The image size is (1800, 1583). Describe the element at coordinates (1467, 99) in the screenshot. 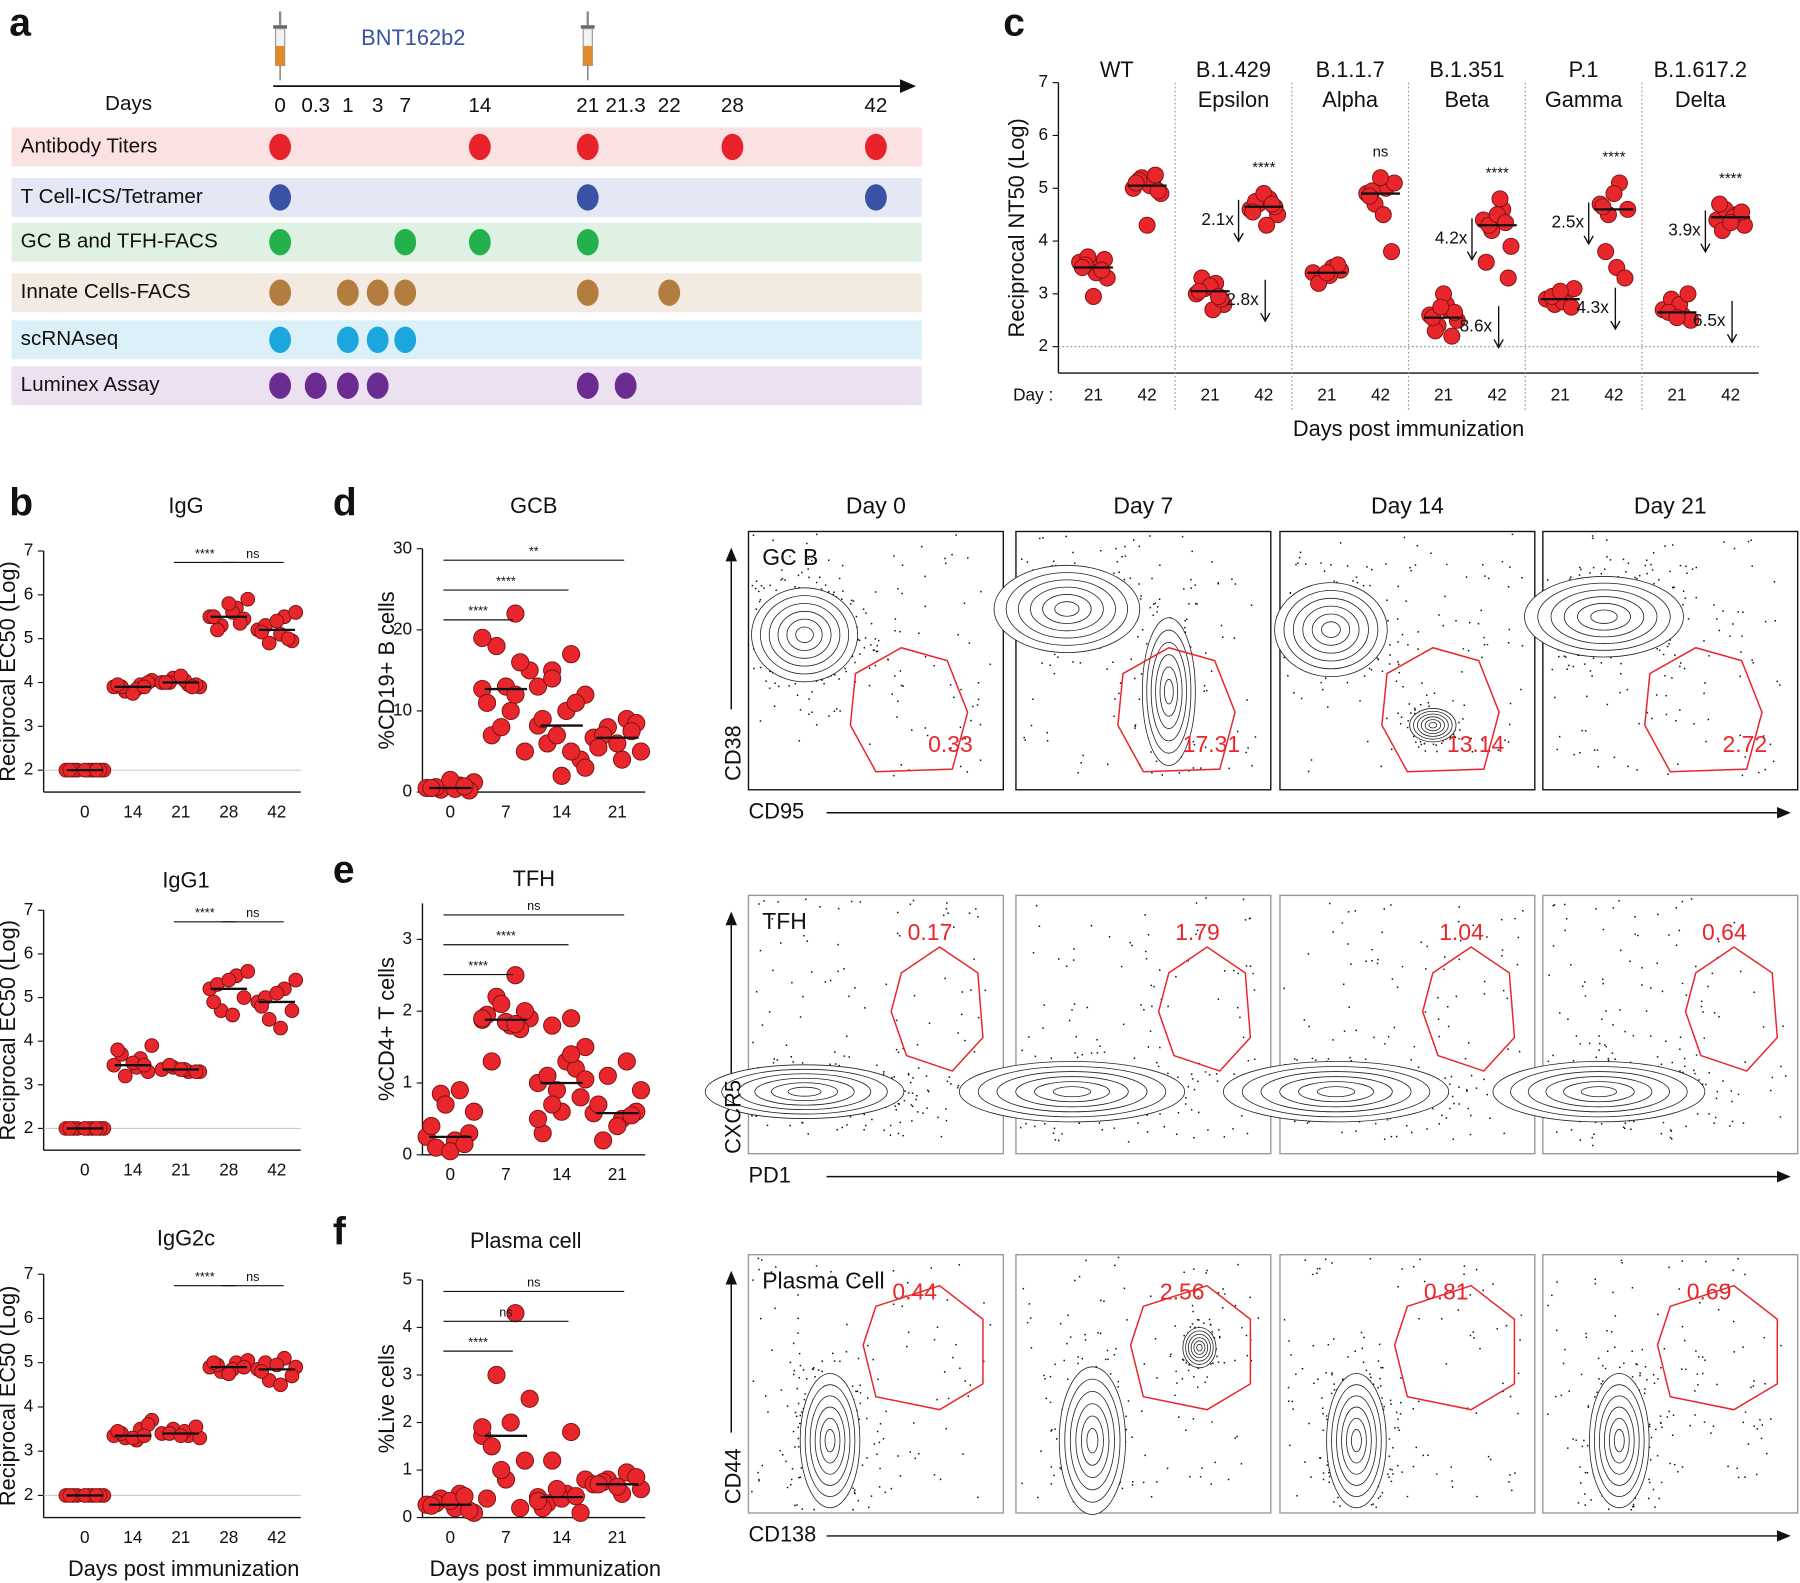

I see `variant-subname: Beta` at that location.